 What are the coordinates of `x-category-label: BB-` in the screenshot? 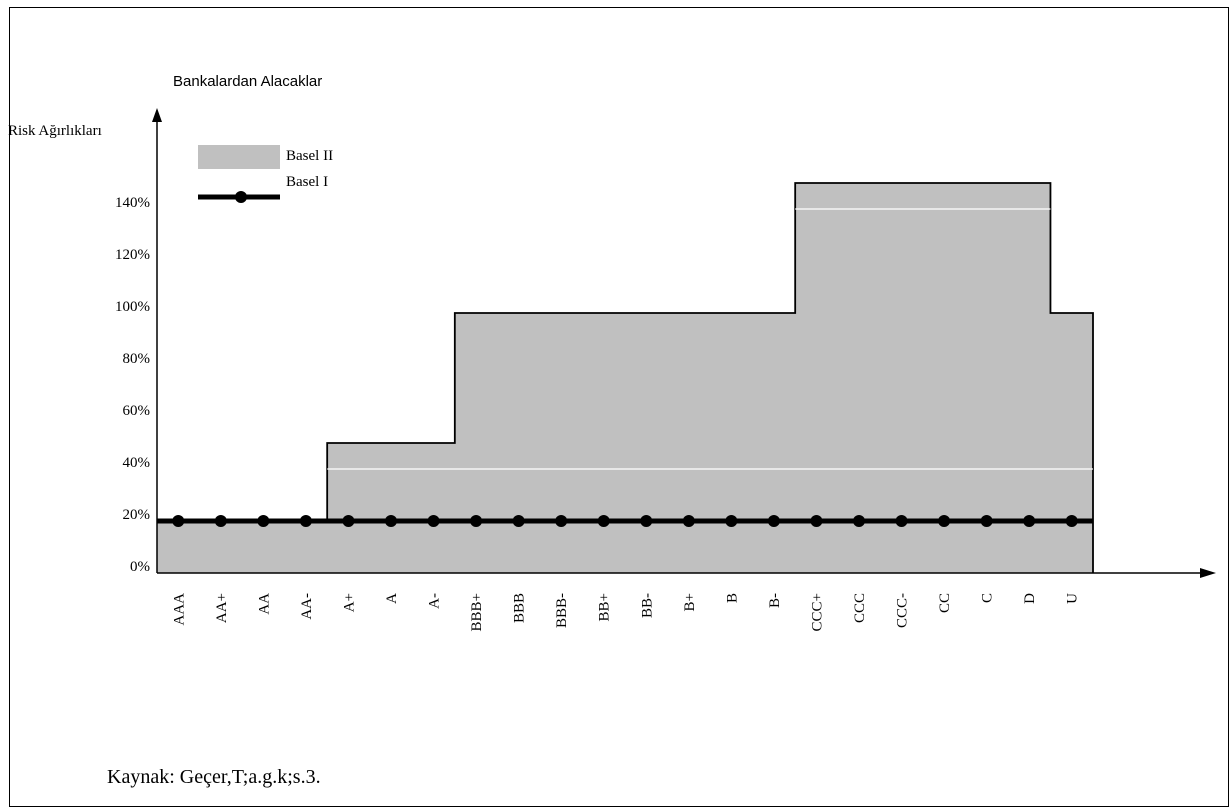 It's located at (647, 605).